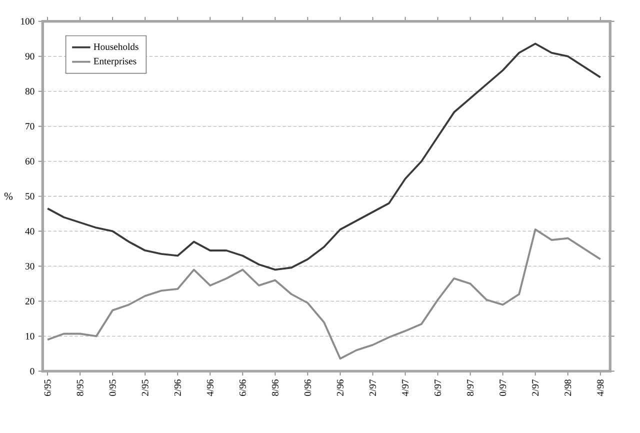  What do you see at coordinates (116, 46) in the screenshot?
I see `legend-label: Households` at bounding box center [116, 46].